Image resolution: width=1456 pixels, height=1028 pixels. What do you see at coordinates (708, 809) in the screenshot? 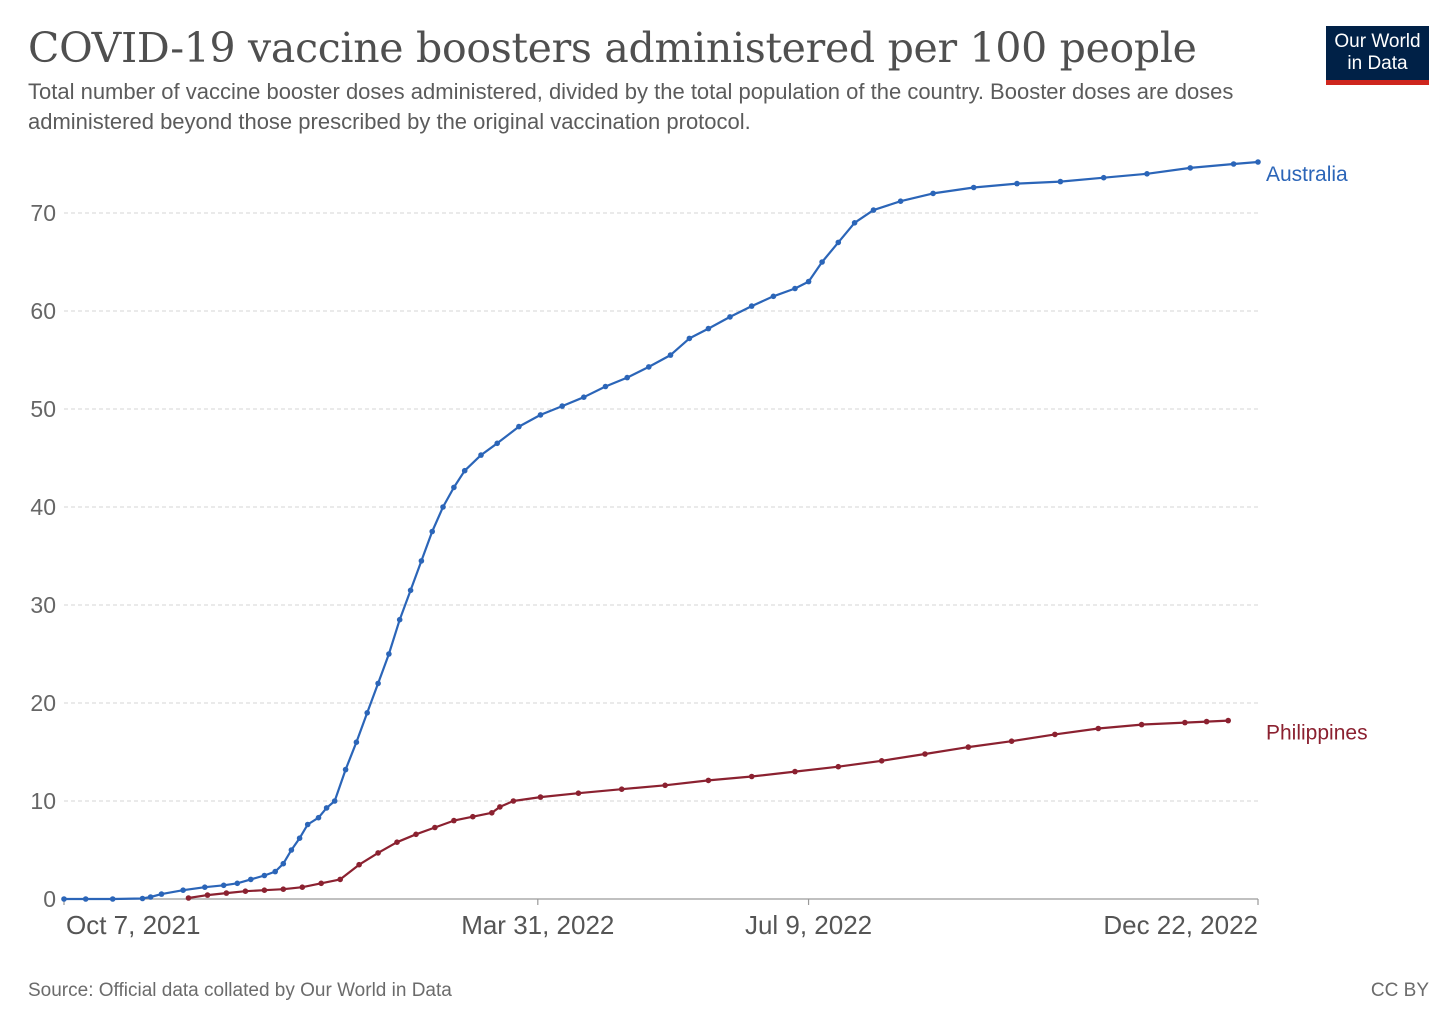
I see `series-line-philippines` at bounding box center [708, 809].